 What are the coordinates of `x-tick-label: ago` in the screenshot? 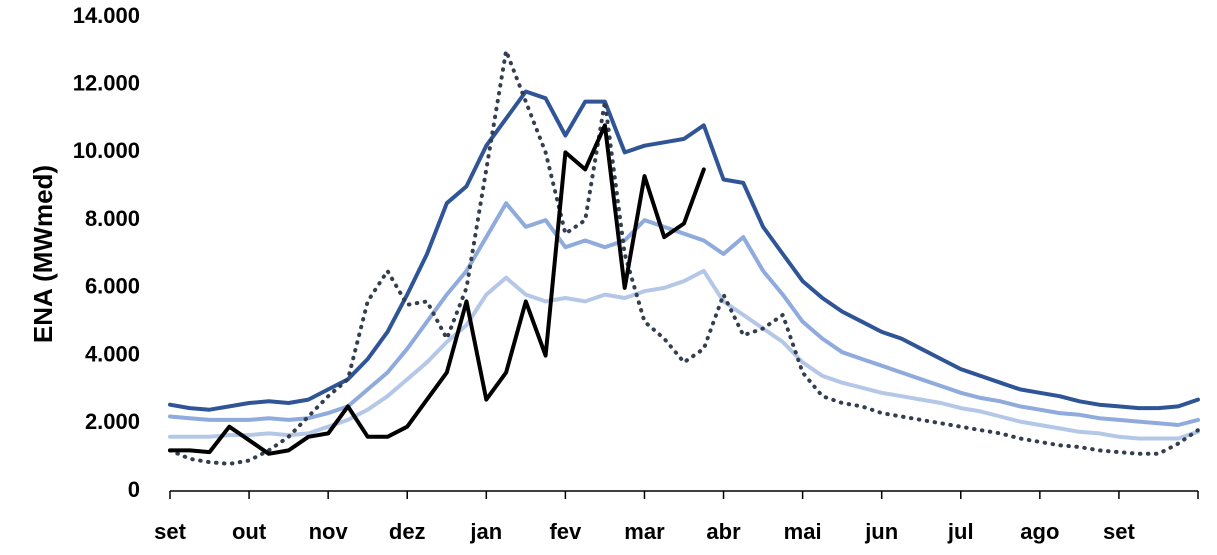 It's located at (1039, 531).